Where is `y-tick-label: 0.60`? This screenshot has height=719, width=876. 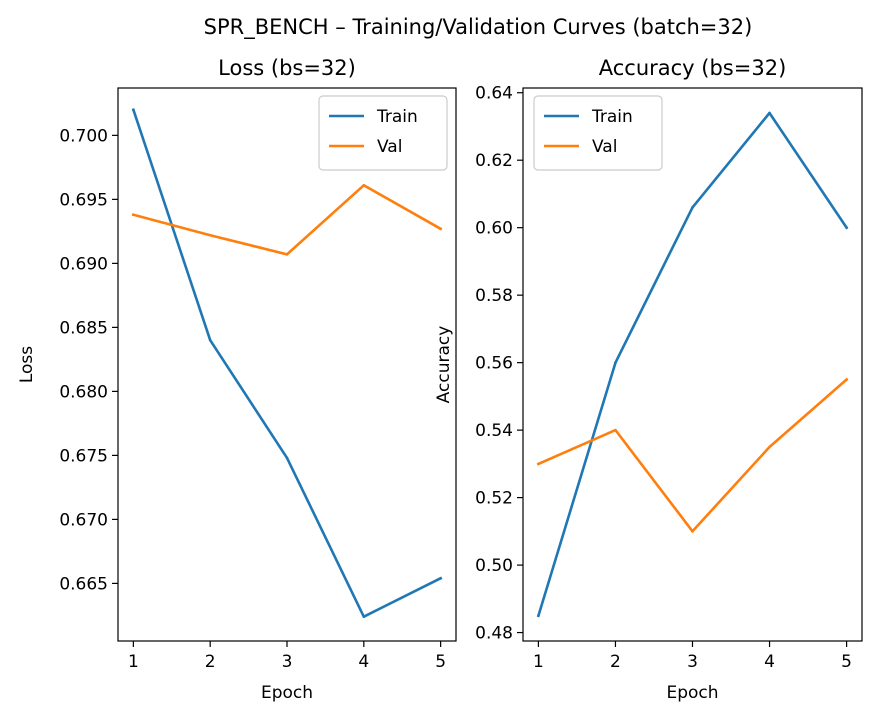 y-tick-label: 0.60 is located at coordinates (494, 229).